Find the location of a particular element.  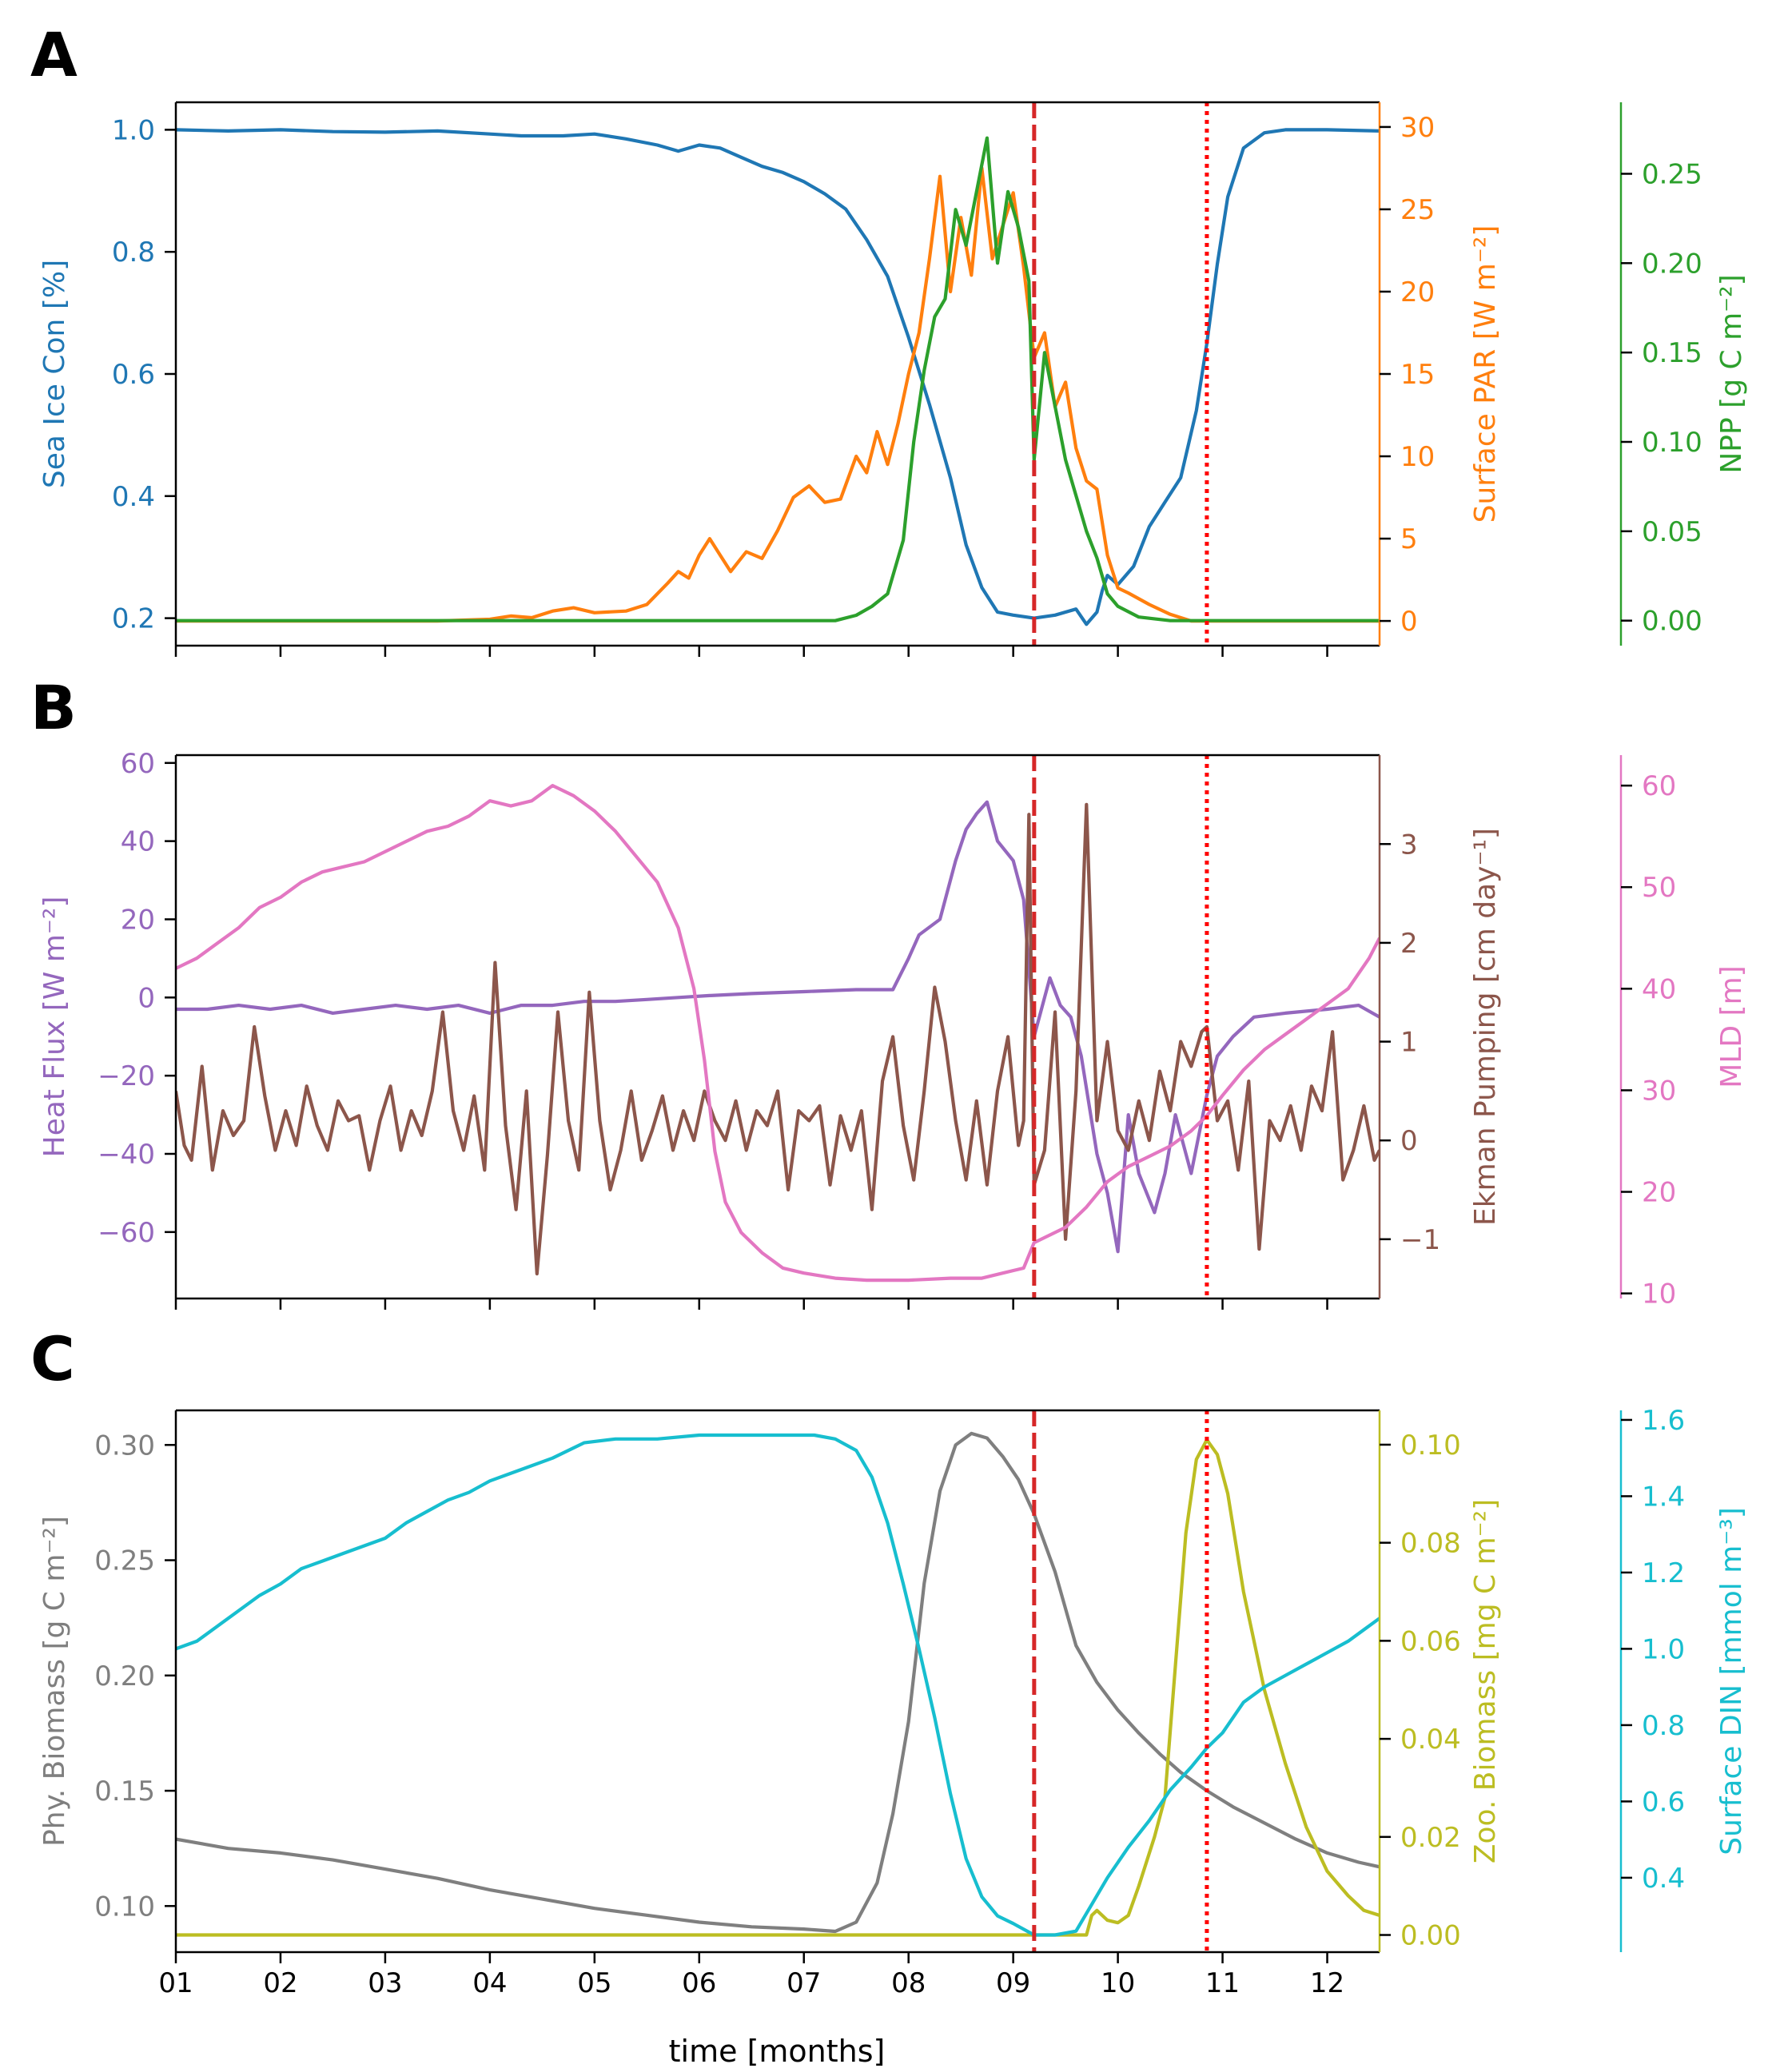

x-tick-label: 08 is located at coordinates (909, 1983).